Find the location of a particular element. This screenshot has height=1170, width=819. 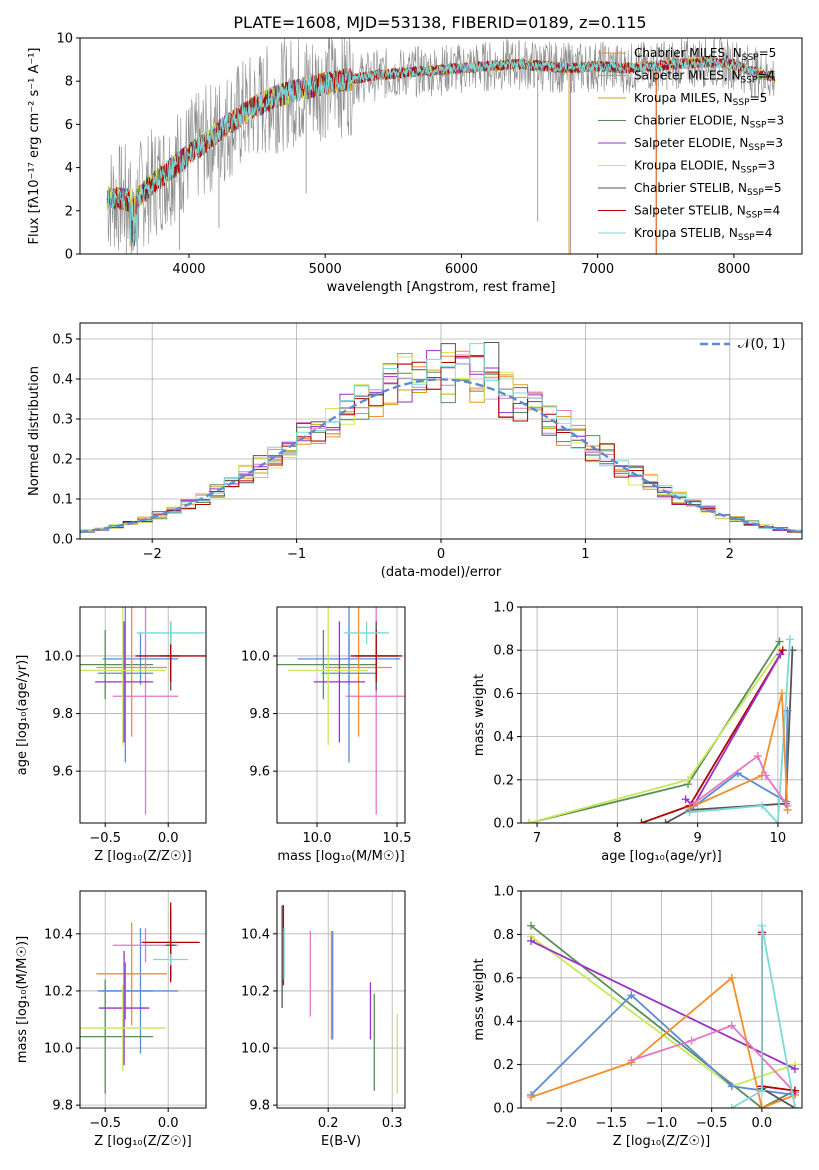

panel-mass-vs-ebv: 0.2 0.3 9.8 10.0 10.2 10.4 E(B-V) is located at coordinates (323, 1019).